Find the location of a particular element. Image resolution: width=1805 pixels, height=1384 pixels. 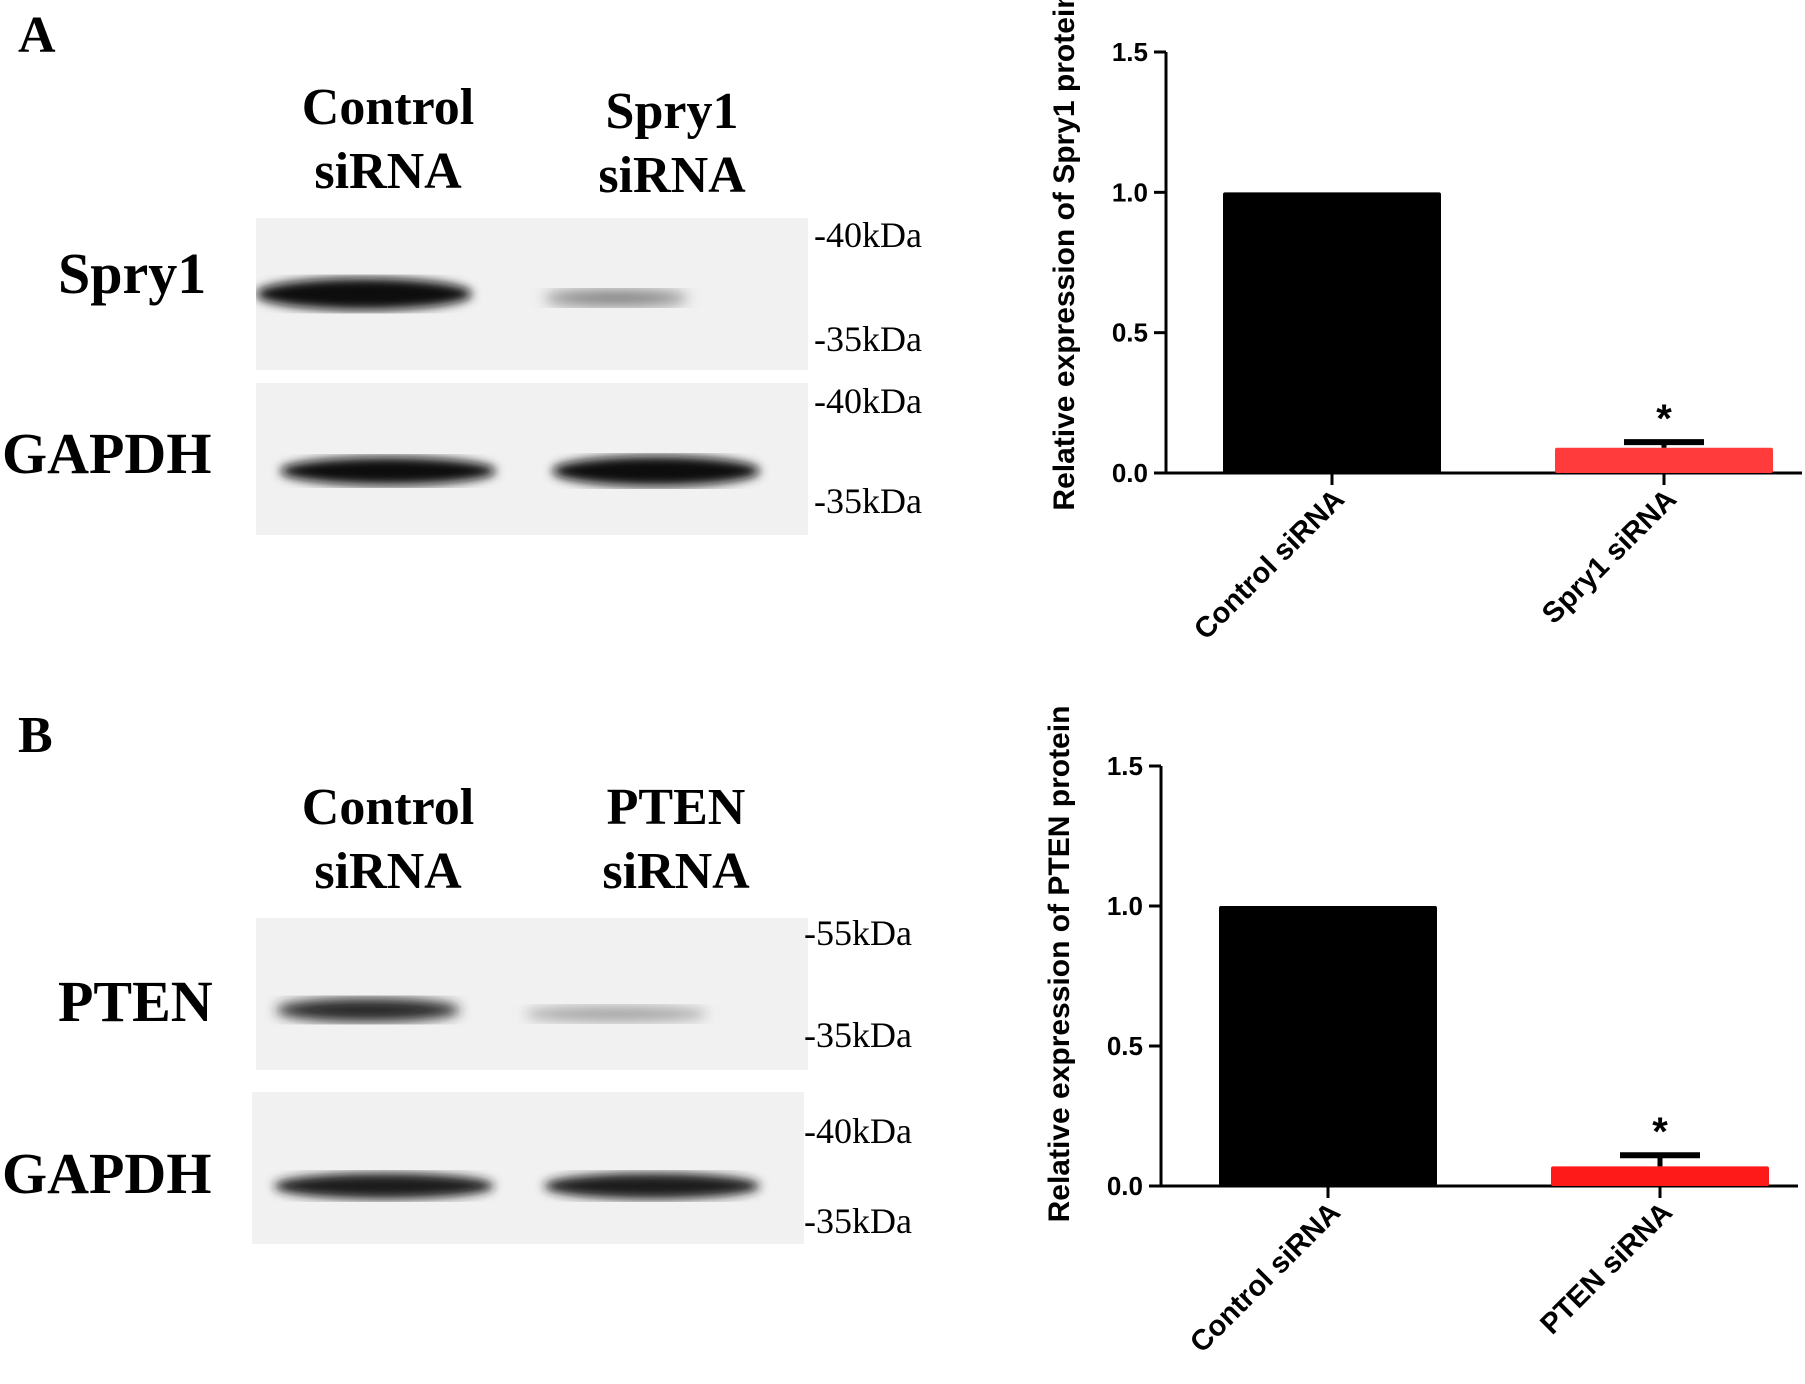

protein-label-pten: PTEN is located at coordinates (135, 1001).